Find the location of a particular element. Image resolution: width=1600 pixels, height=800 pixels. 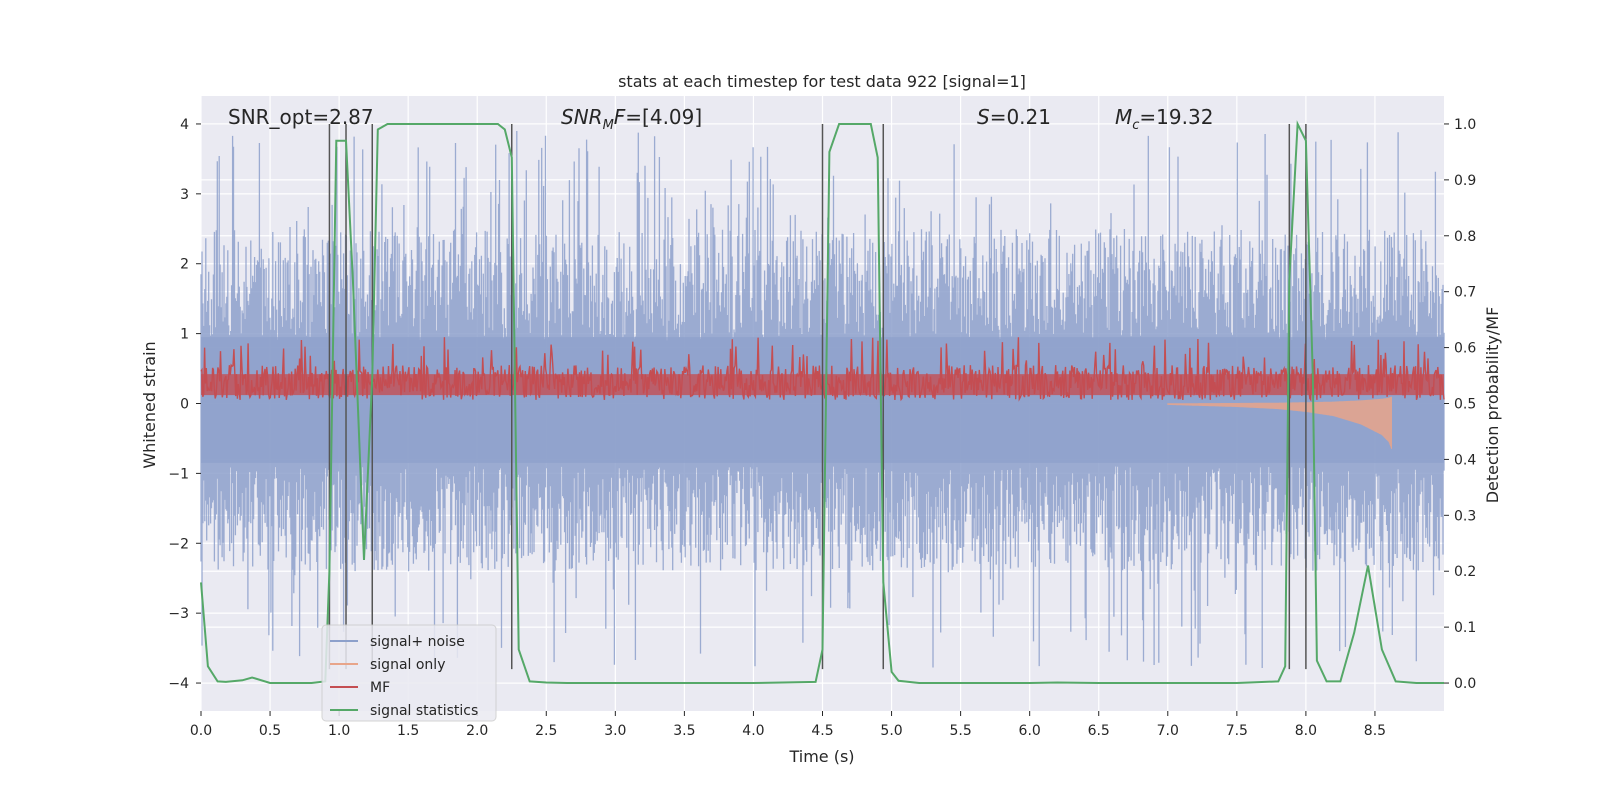

annotations: SNR_opt=2.87 SNRMF=[4.09] S=0.21 Mc=19.32 is located at coordinates (720, 119).